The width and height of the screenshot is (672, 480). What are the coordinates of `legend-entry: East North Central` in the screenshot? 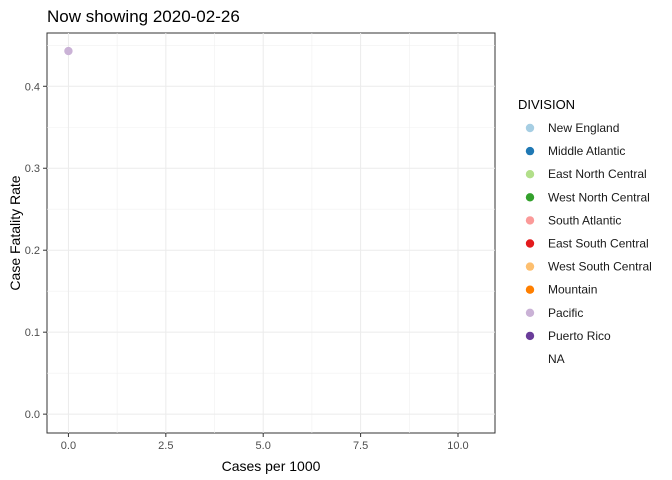 It's located at (586, 174).